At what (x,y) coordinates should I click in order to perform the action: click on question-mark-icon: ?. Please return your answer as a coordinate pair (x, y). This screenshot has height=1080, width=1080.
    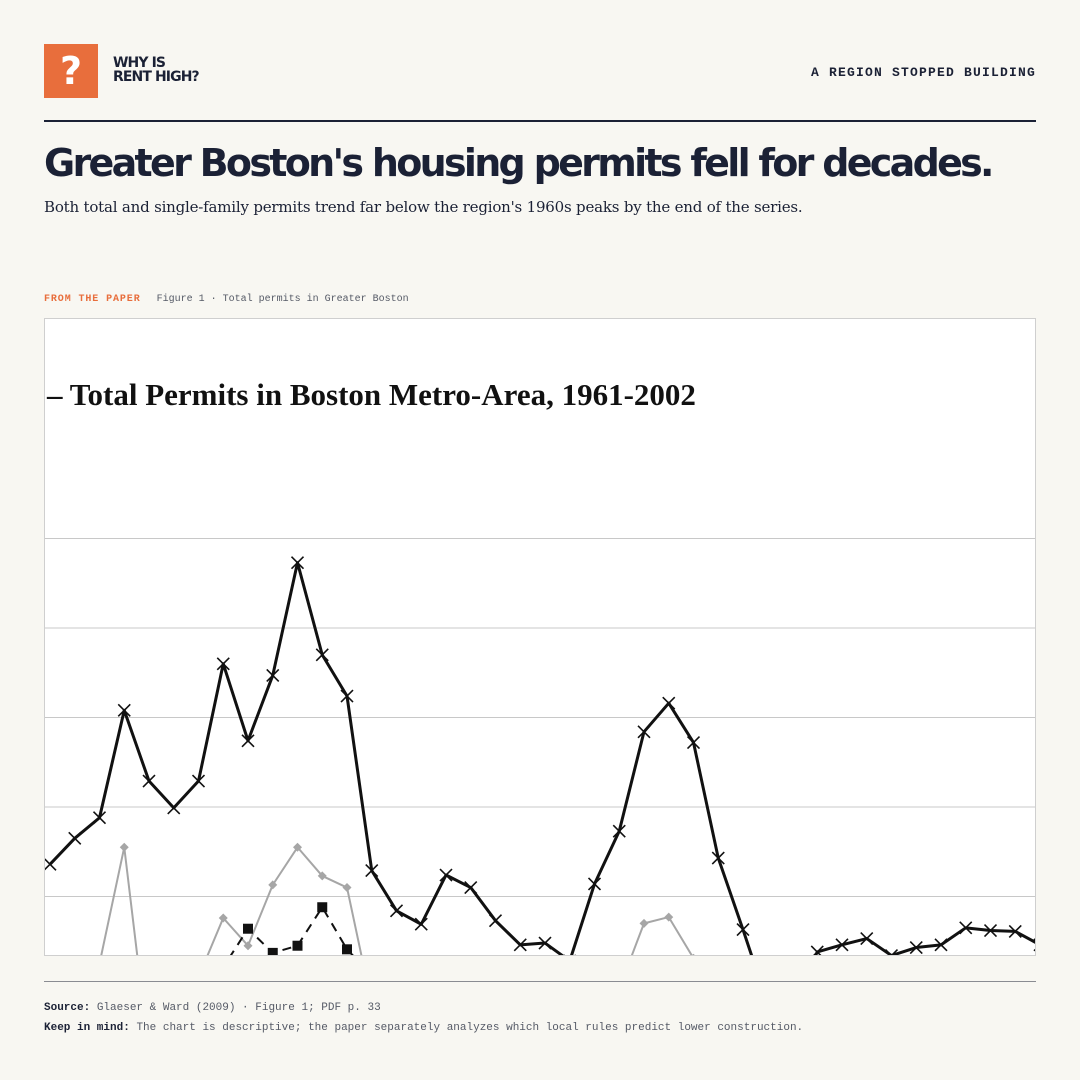
    Looking at the image, I should click on (71, 71).